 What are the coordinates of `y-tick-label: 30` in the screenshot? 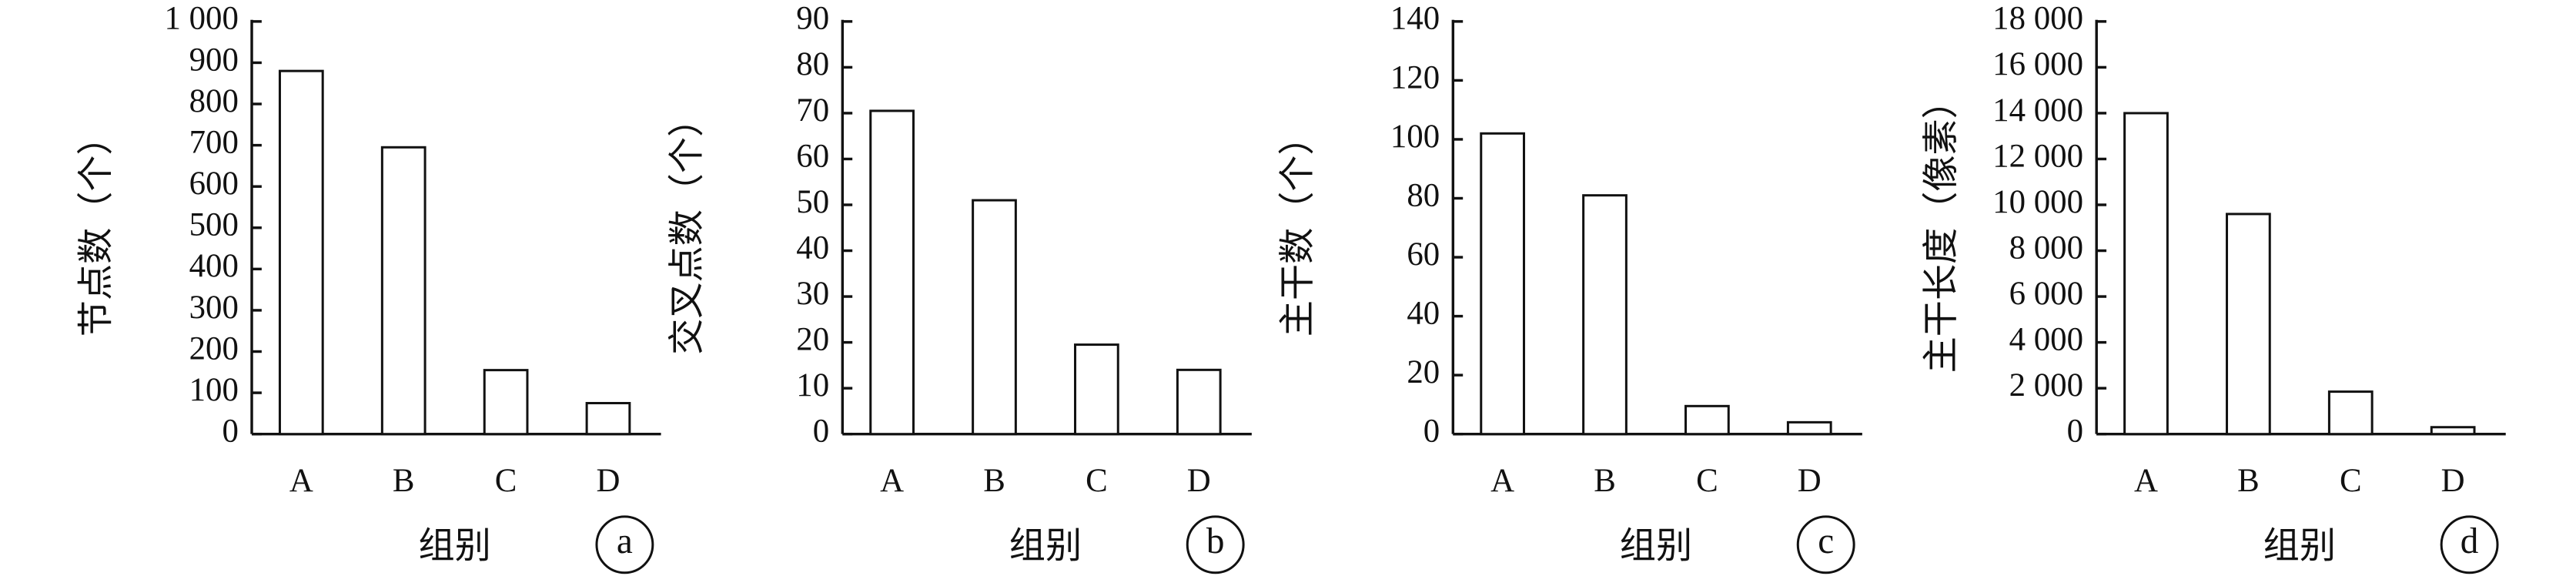 It's located at (812, 294).